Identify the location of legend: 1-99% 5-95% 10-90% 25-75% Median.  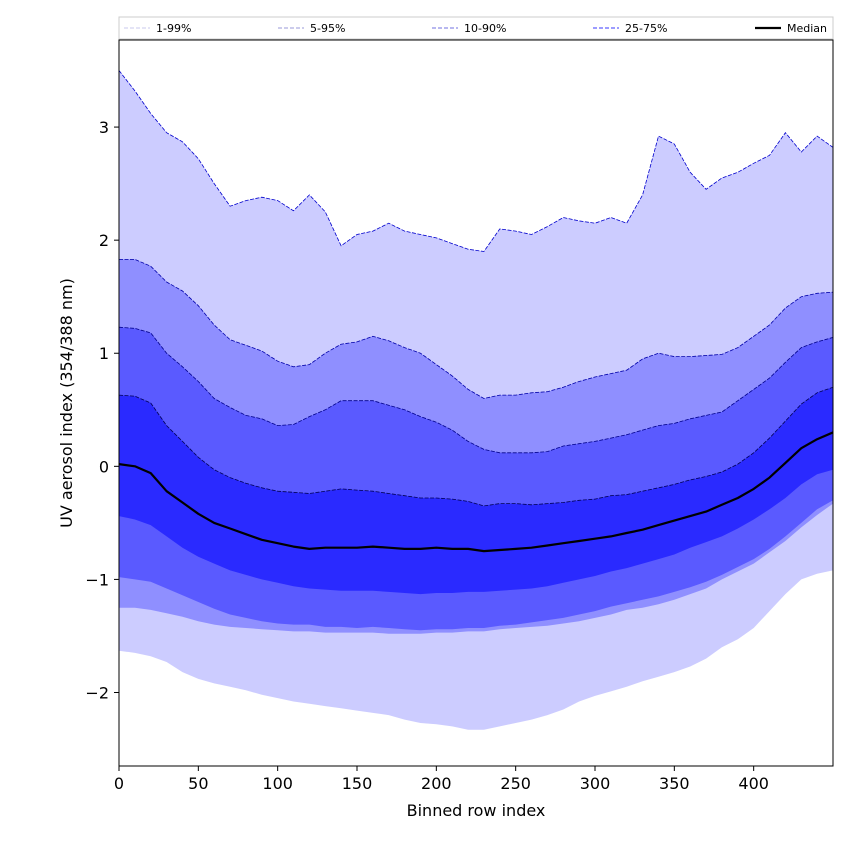
(476, 28).